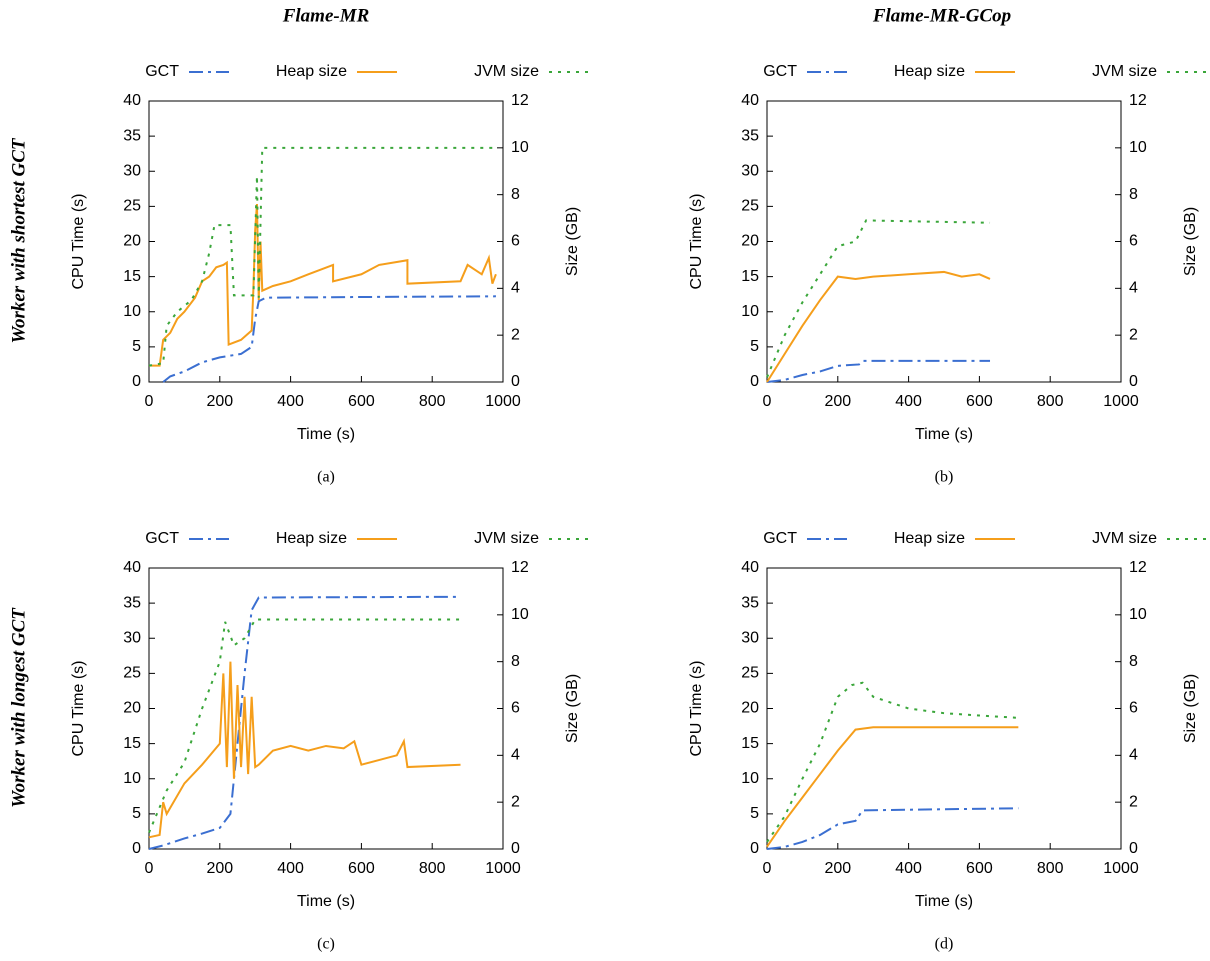 This screenshot has width=1210, height=961. I want to click on y2-tick-label: 8, so click(1133, 194).